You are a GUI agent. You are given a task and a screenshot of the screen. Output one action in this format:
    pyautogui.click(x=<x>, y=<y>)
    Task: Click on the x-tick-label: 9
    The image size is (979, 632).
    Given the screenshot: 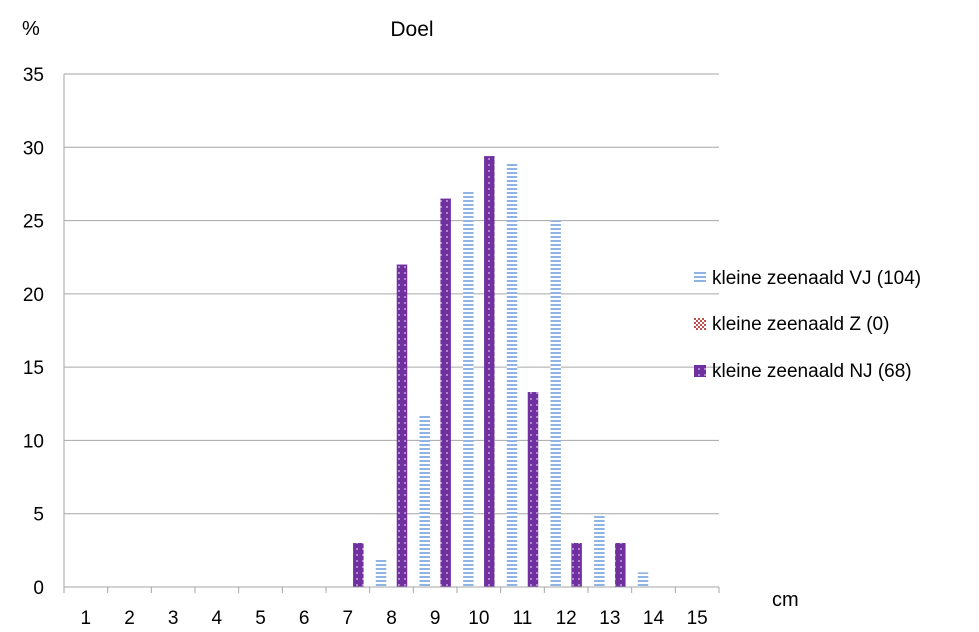 What is the action you would take?
    pyautogui.click(x=435, y=618)
    